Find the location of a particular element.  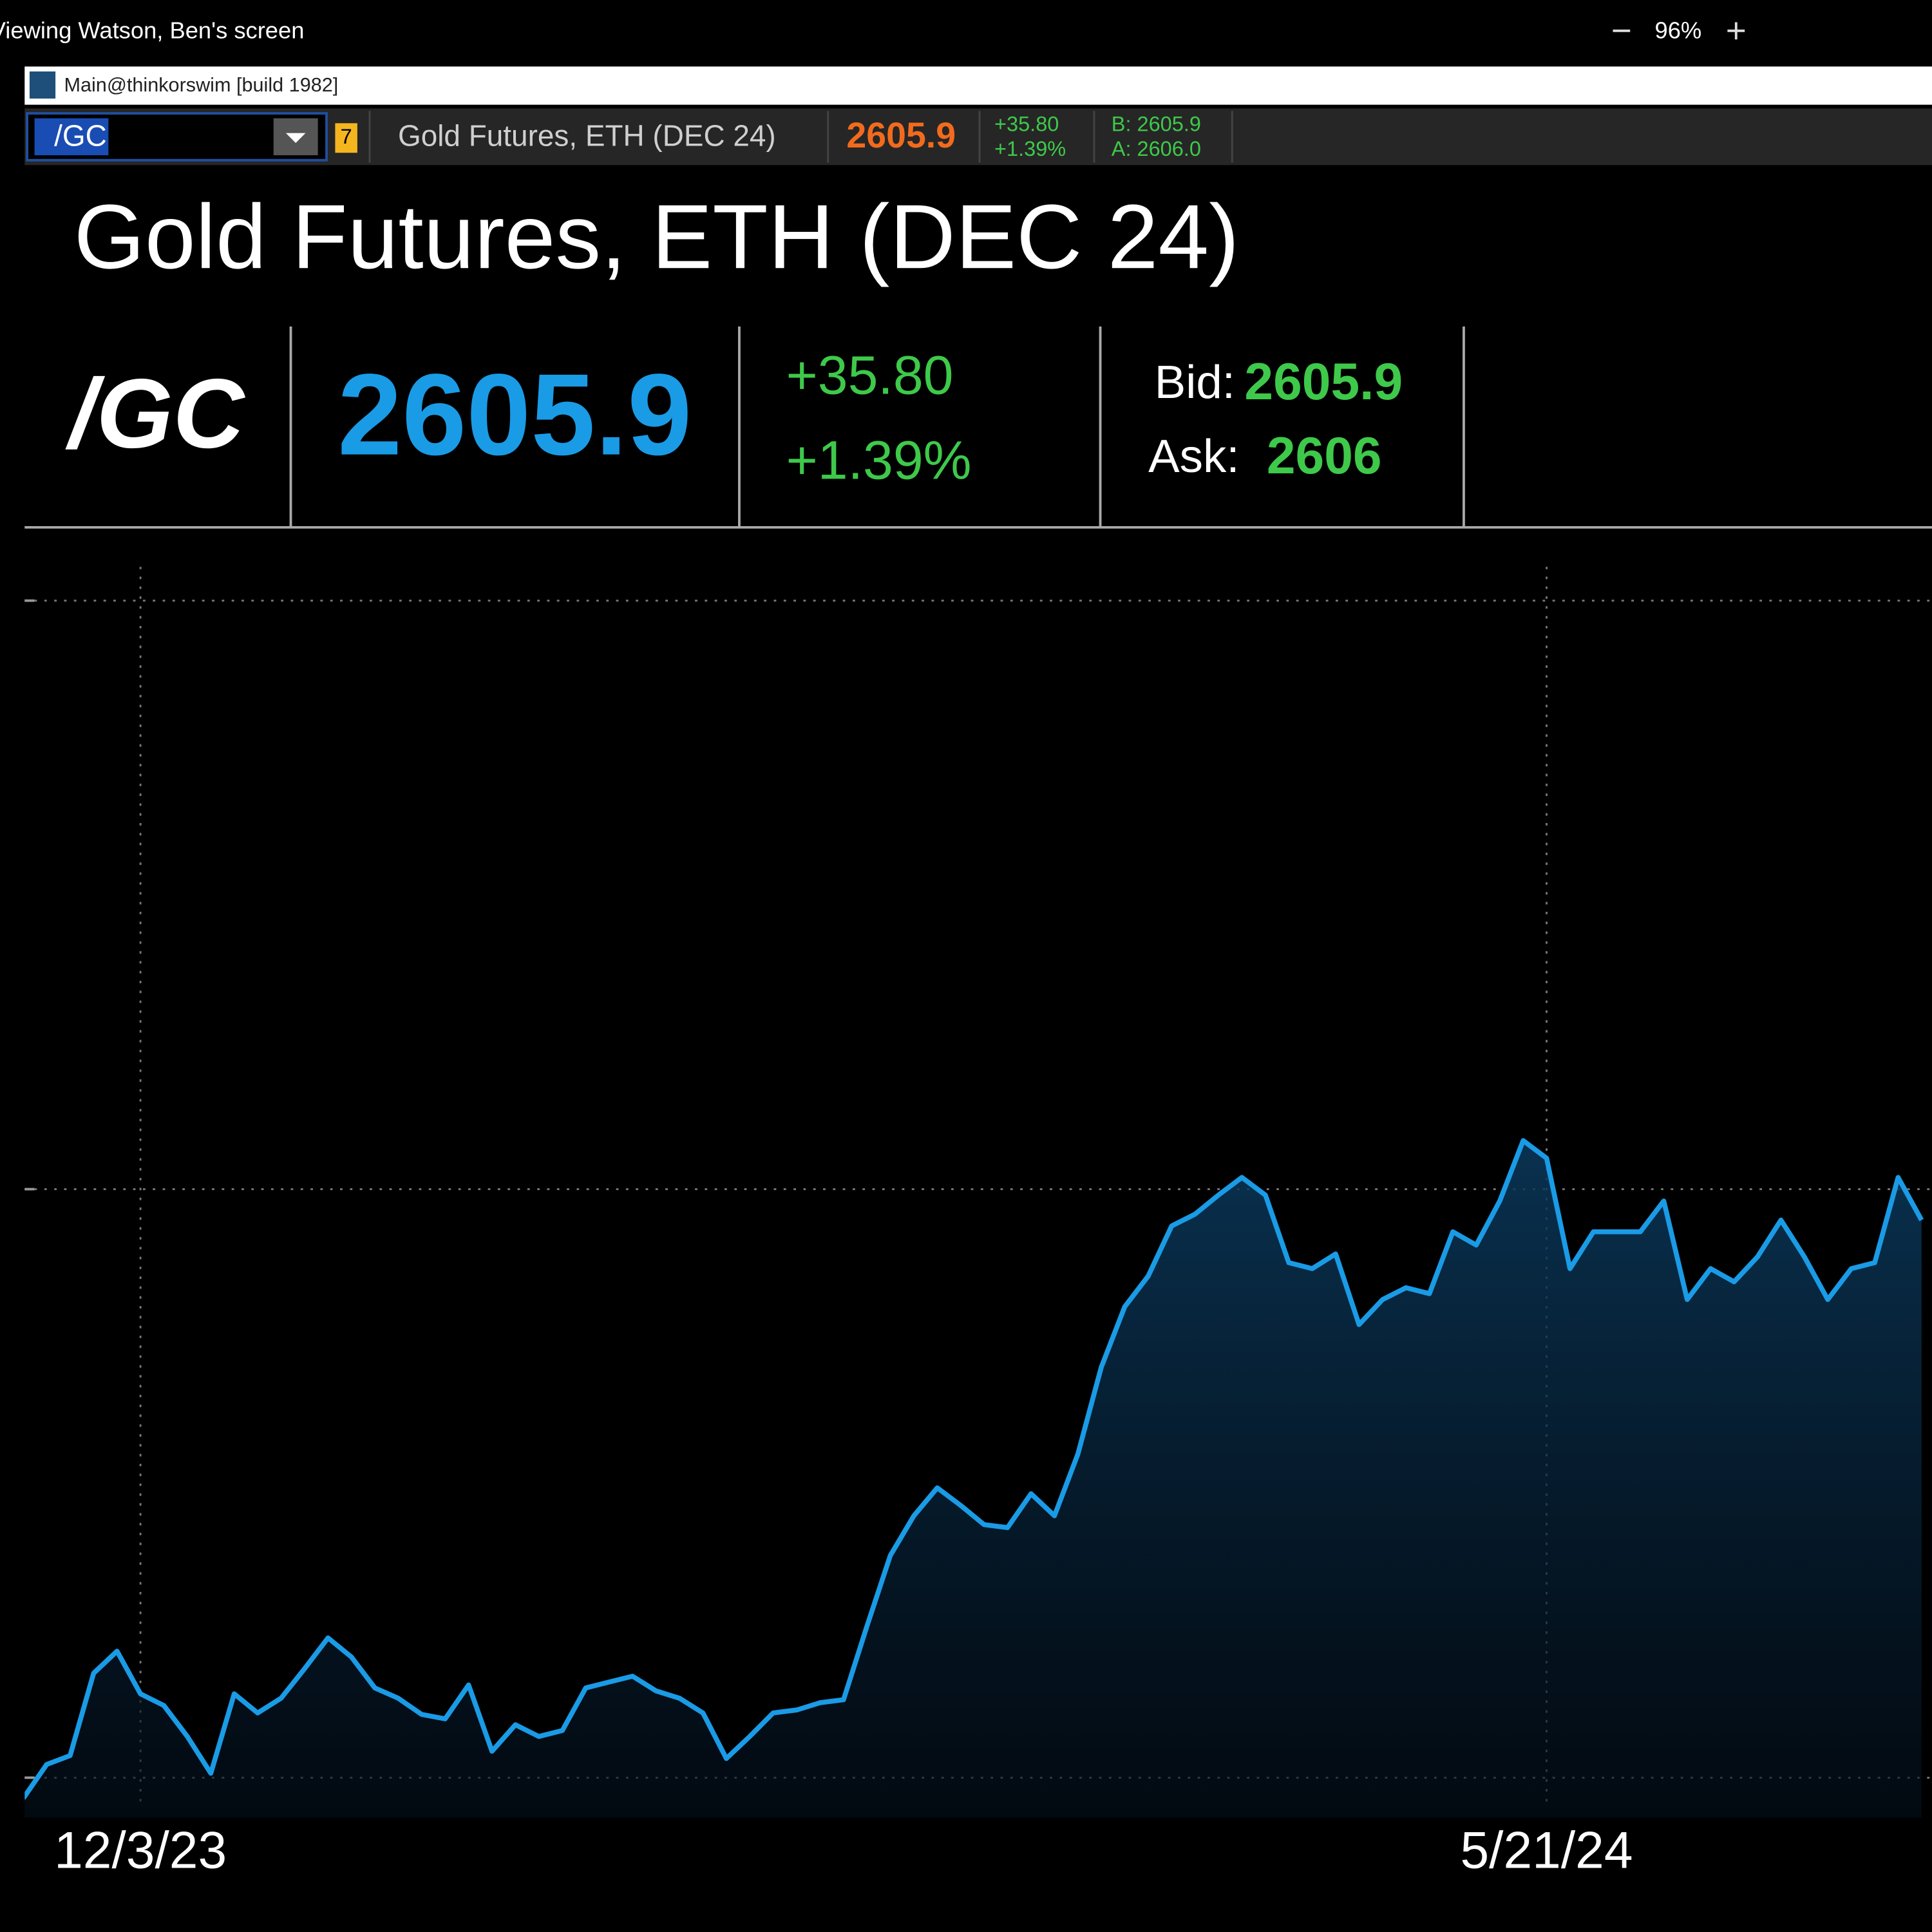

dropdown-arrow is located at coordinates (295, 138).